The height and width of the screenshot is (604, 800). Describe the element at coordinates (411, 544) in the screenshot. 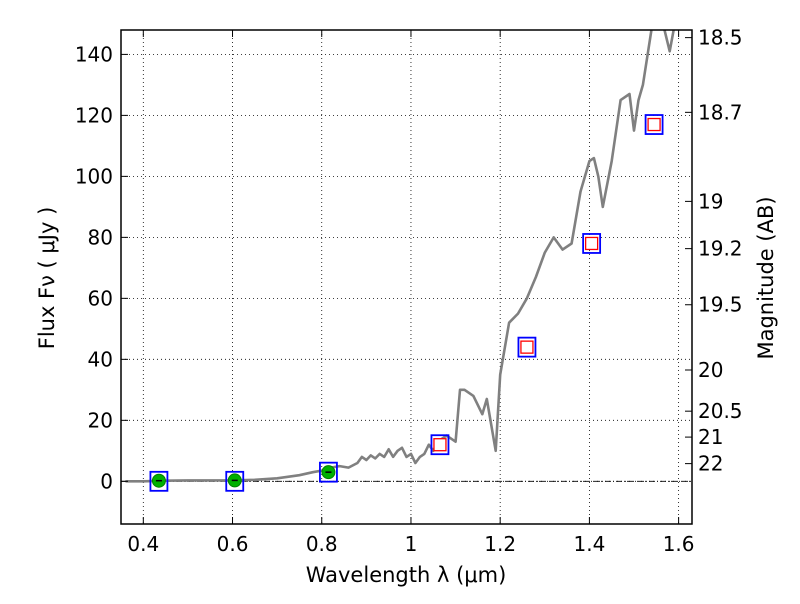

I see `x-tick-label: 1` at that location.